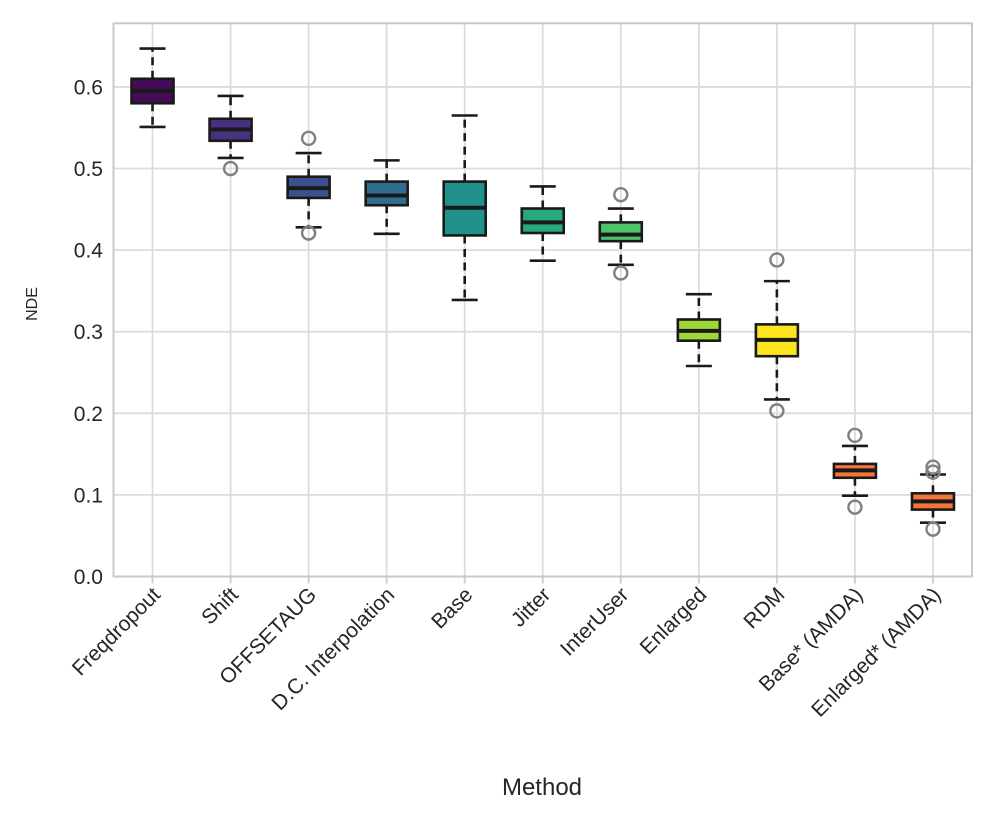 Image resolution: width=997 pixels, height=830 pixels. I want to click on box-base, so click(465, 208).